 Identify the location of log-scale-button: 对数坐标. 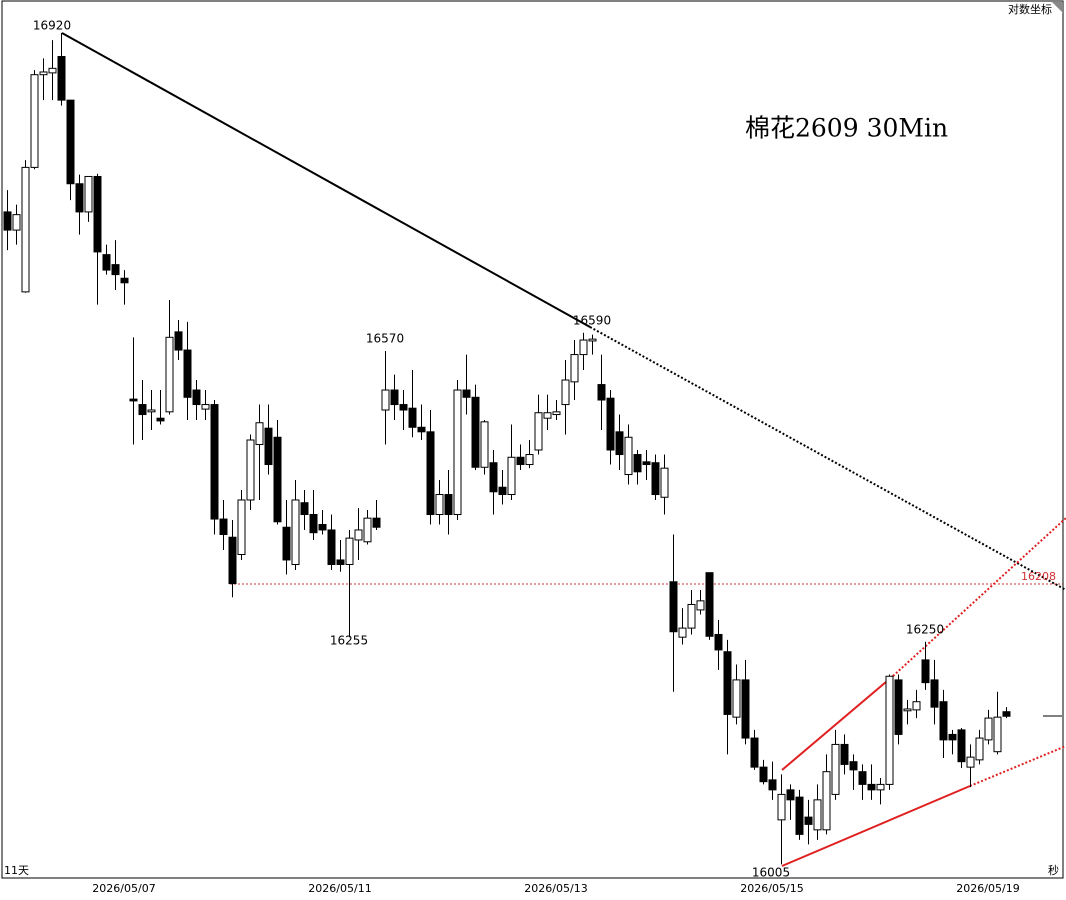
(1030, 9).